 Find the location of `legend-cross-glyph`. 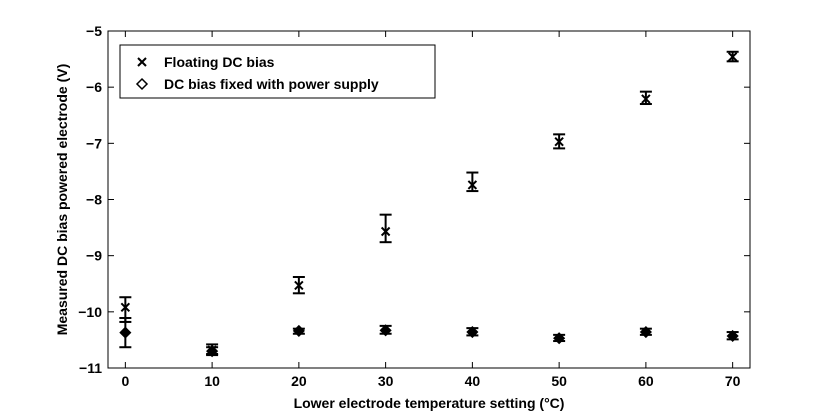

legend-cross-glyph is located at coordinates (142, 62).